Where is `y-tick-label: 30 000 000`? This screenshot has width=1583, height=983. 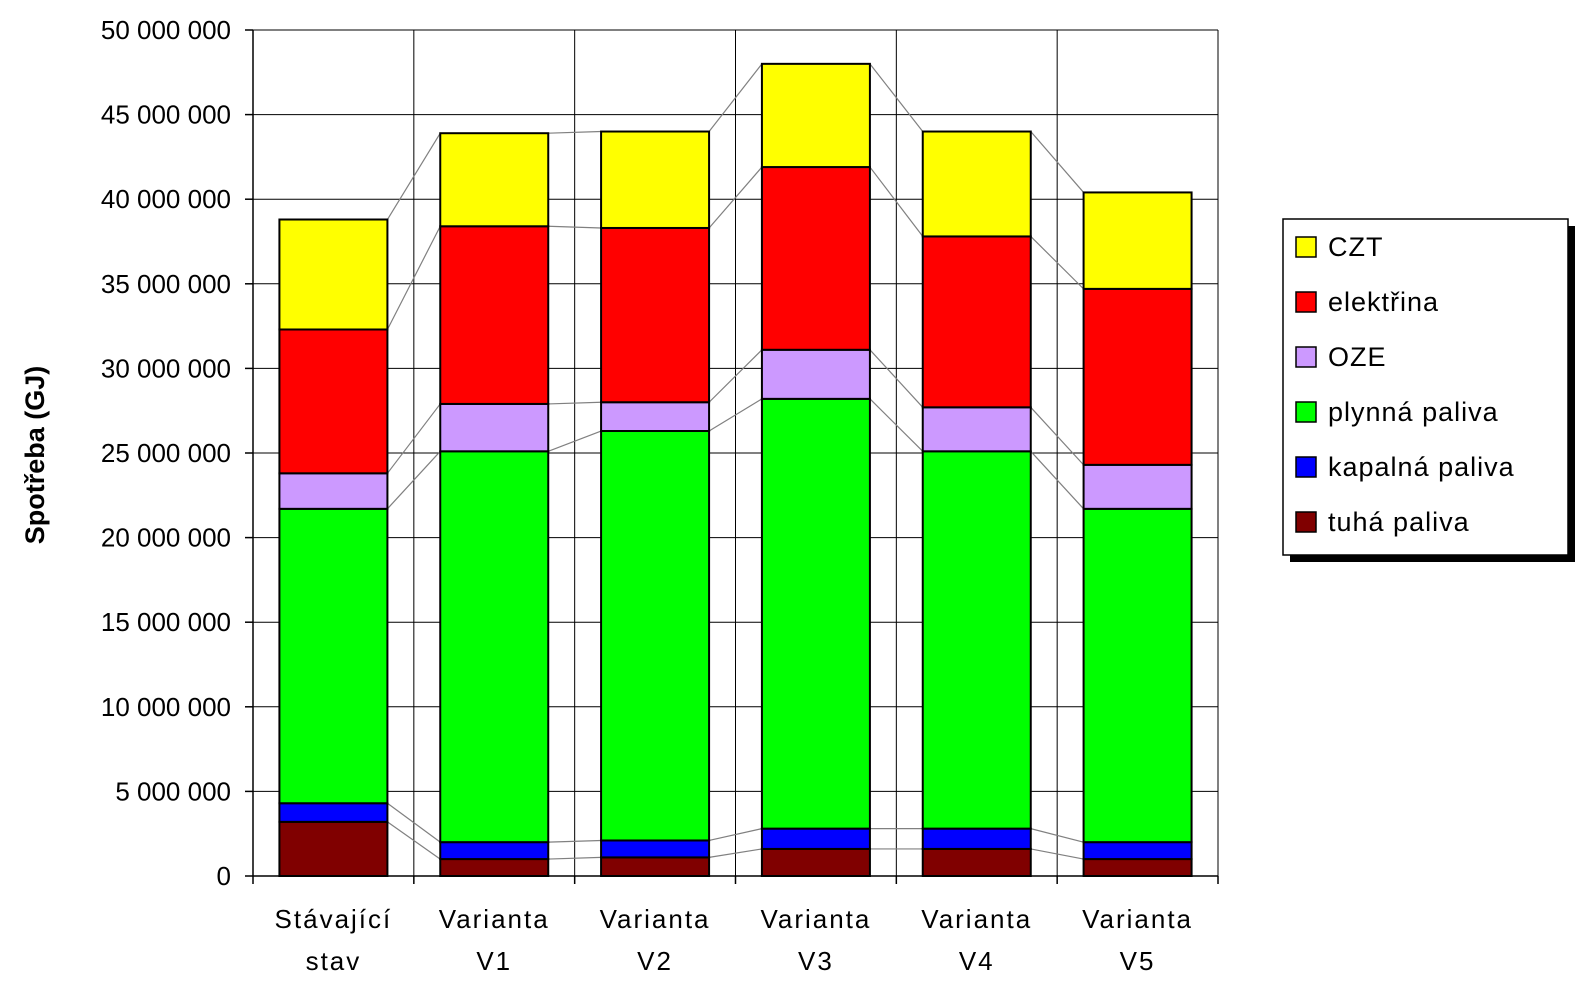 y-tick-label: 30 000 000 is located at coordinates (166, 368).